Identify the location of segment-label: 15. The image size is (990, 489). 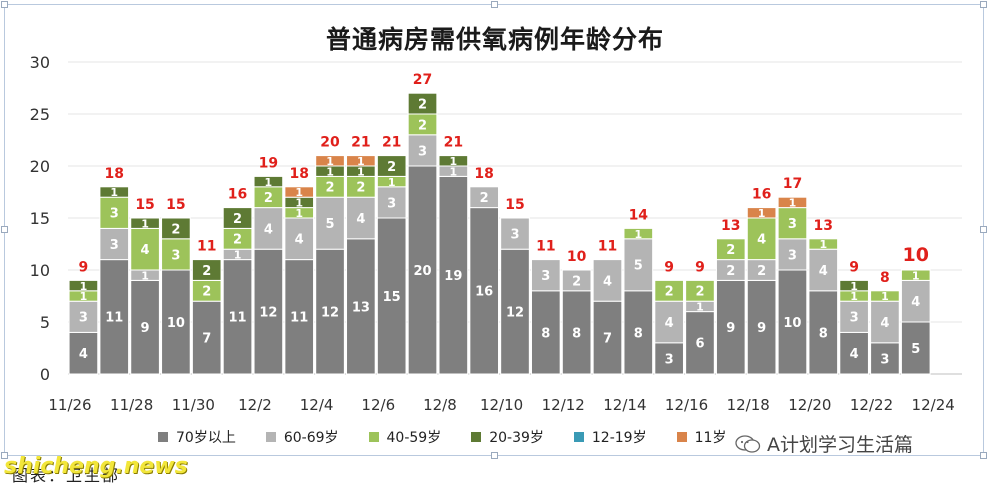
(392, 297).